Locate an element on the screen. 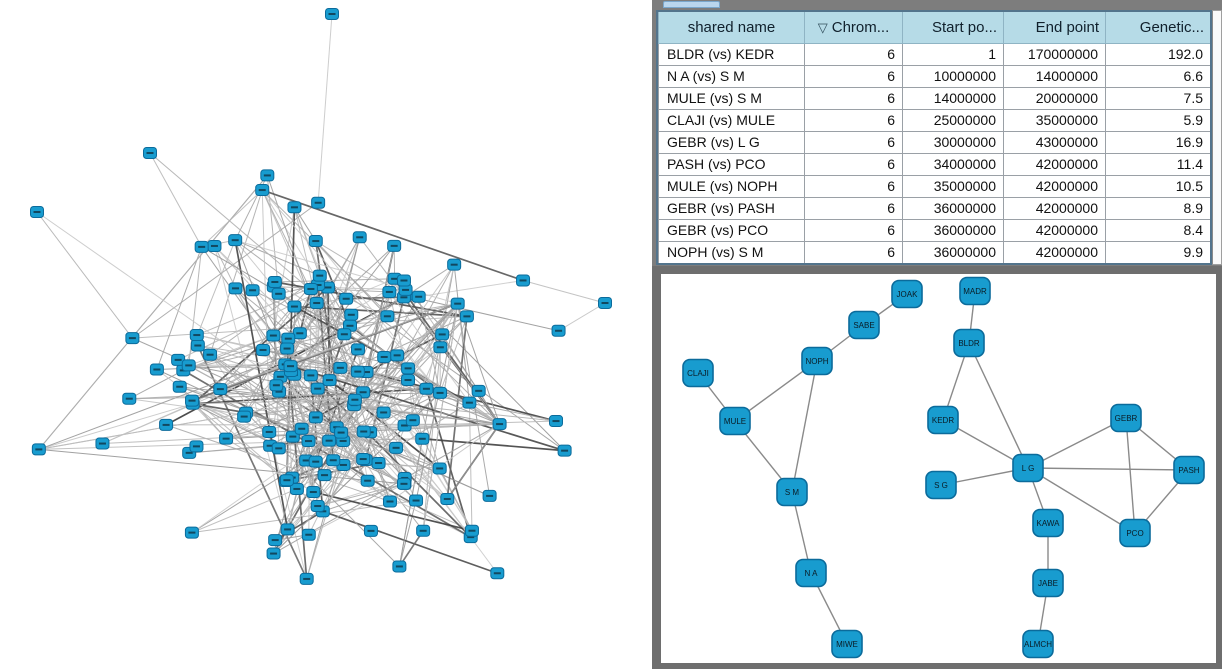  graph-node-SG: S G is located at coordinates (941, 485).